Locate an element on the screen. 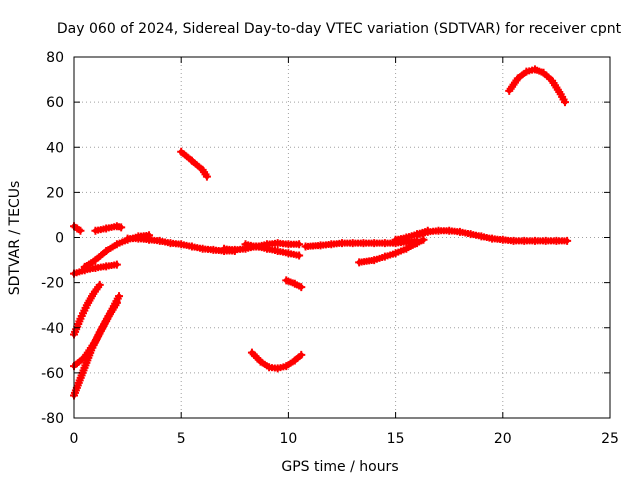 The image size is (640, 480). y-tick-label: 60 is located at coordinates (55, 103).